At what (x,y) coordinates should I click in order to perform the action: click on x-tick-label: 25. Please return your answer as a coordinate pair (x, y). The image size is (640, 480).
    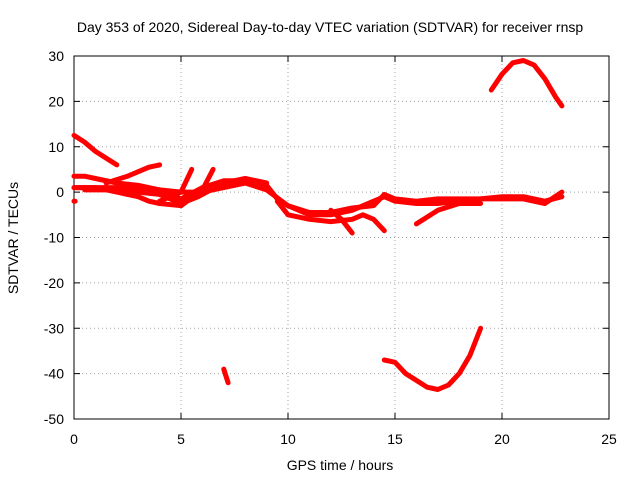
    Looking at the image, I should click on (609, 439).